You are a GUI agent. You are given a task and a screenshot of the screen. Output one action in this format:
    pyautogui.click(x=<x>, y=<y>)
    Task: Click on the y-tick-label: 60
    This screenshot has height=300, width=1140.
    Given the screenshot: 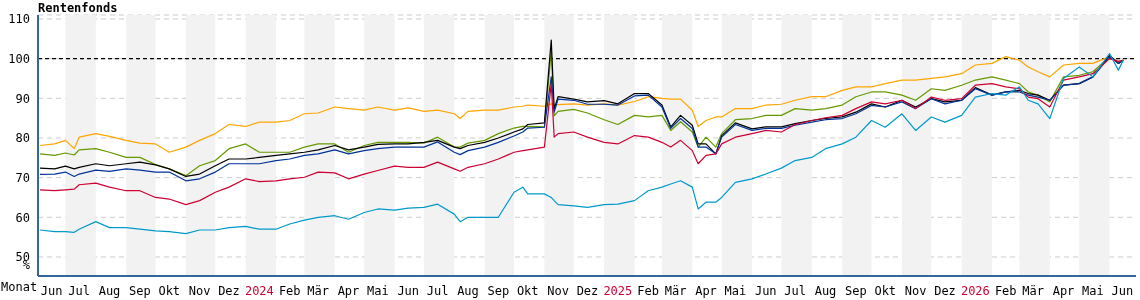 What is the action you would take?
    pyautogui.click(x=22, y=217)
    